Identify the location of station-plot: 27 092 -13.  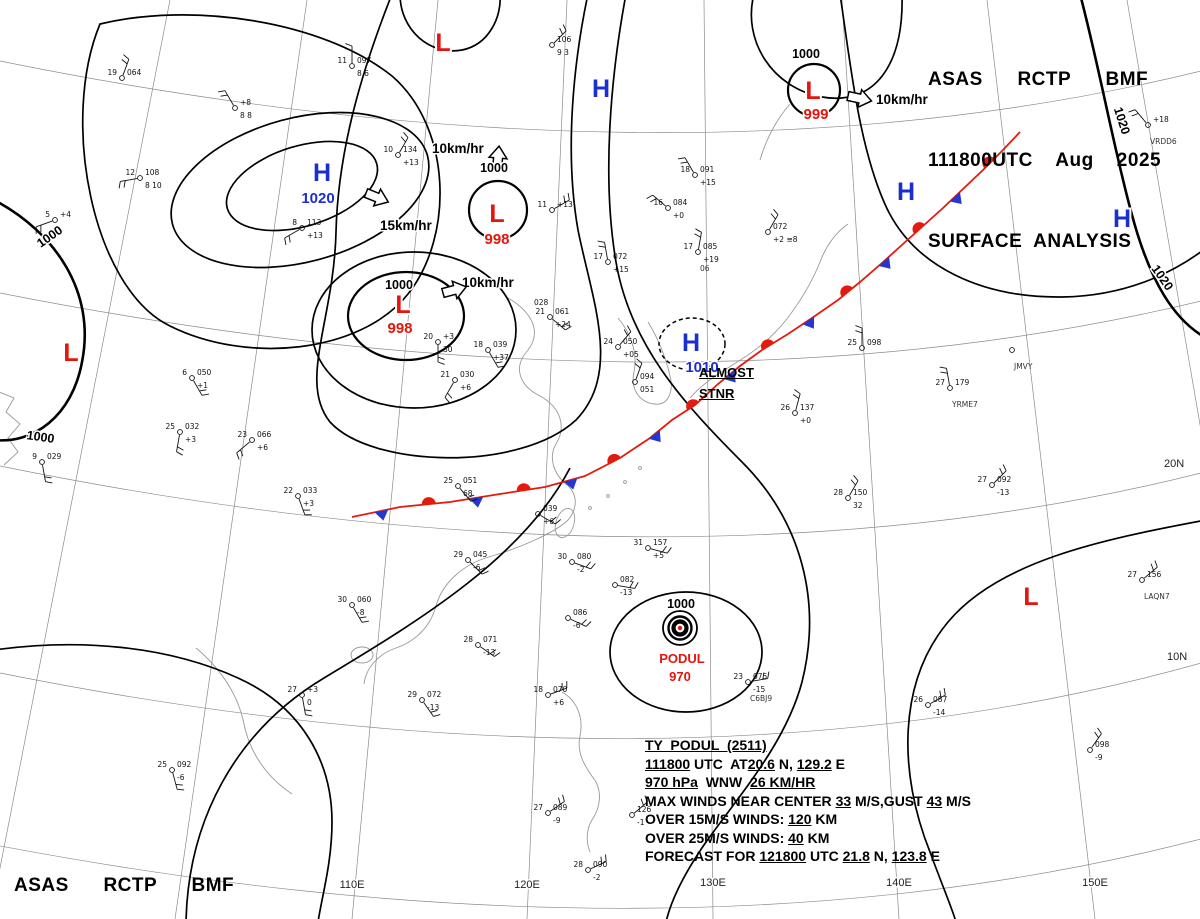
(994, 480).